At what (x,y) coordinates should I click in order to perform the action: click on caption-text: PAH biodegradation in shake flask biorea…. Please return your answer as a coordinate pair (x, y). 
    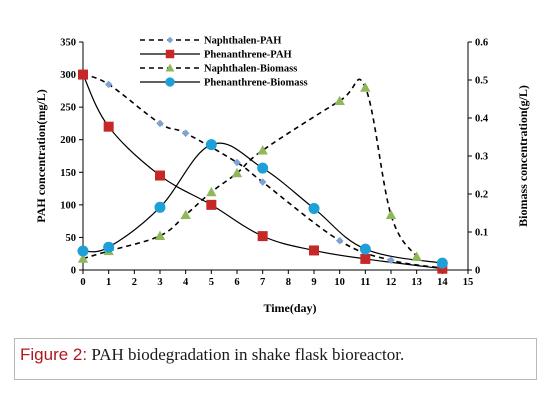
    Looking at the image, I should click on (246, 354).